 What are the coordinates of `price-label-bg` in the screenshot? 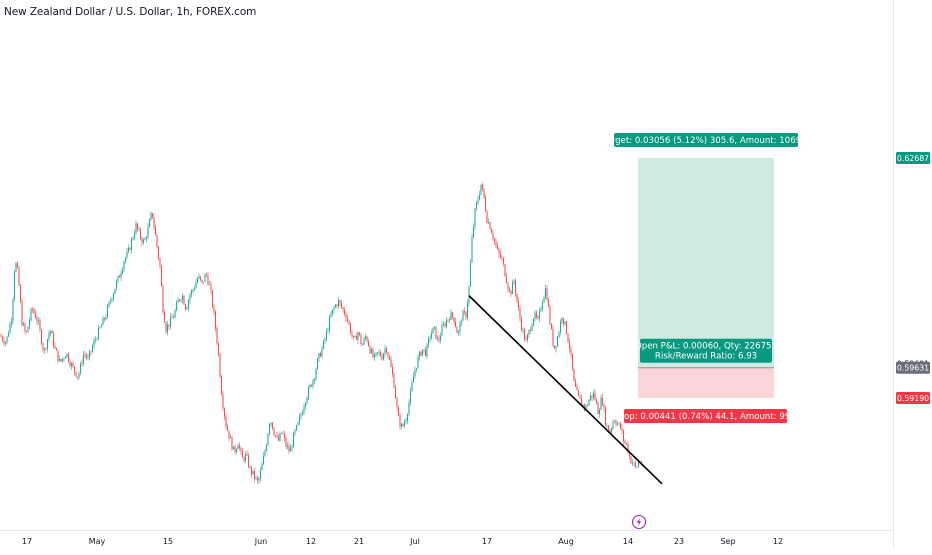 It's located at (913, 158).